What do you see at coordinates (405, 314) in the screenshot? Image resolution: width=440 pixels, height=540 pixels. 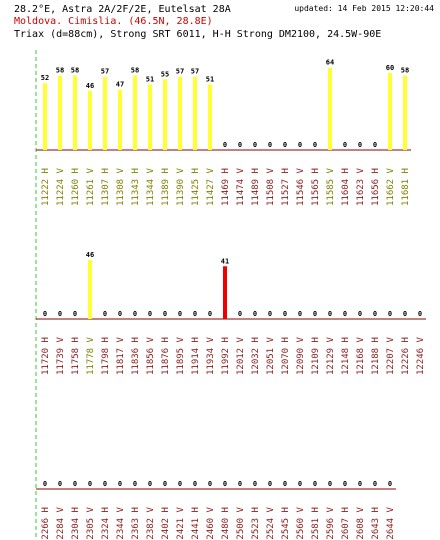 I see `value-label-12226: 0` at bounding box center [405, 314].